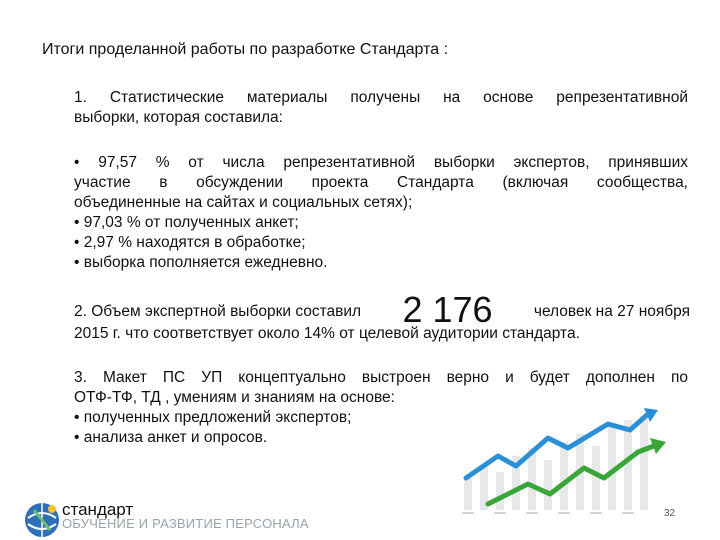 The width and height of the screenshot is (720, 540). What do you see at coordinates (658, 446) in the screenshot?
I see `green-arrow-head` at bounding box center [658, 446].